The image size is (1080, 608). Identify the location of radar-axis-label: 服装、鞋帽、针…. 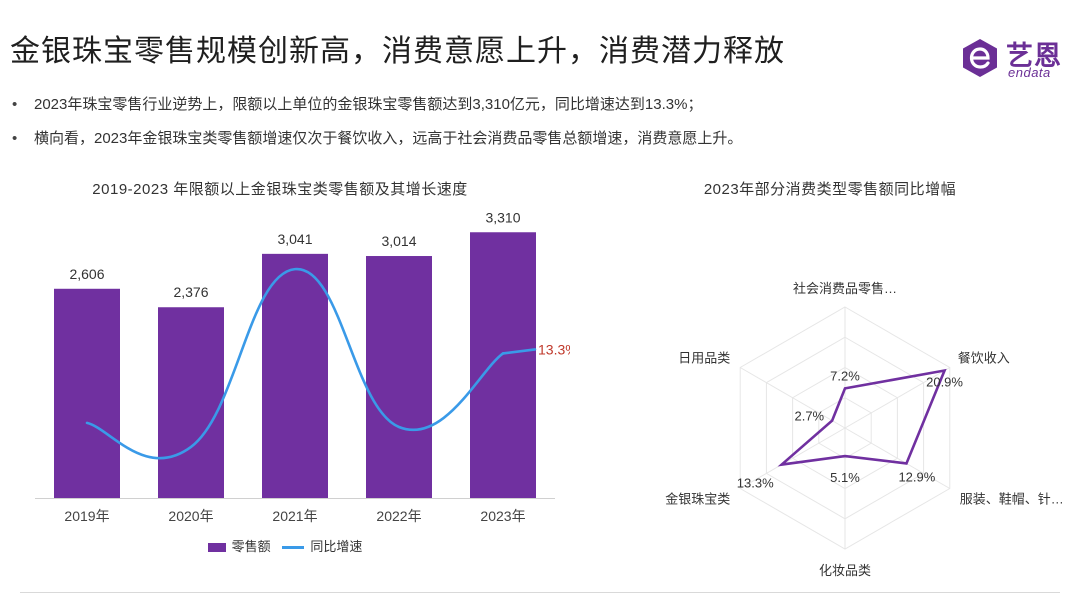
(1012, 499).